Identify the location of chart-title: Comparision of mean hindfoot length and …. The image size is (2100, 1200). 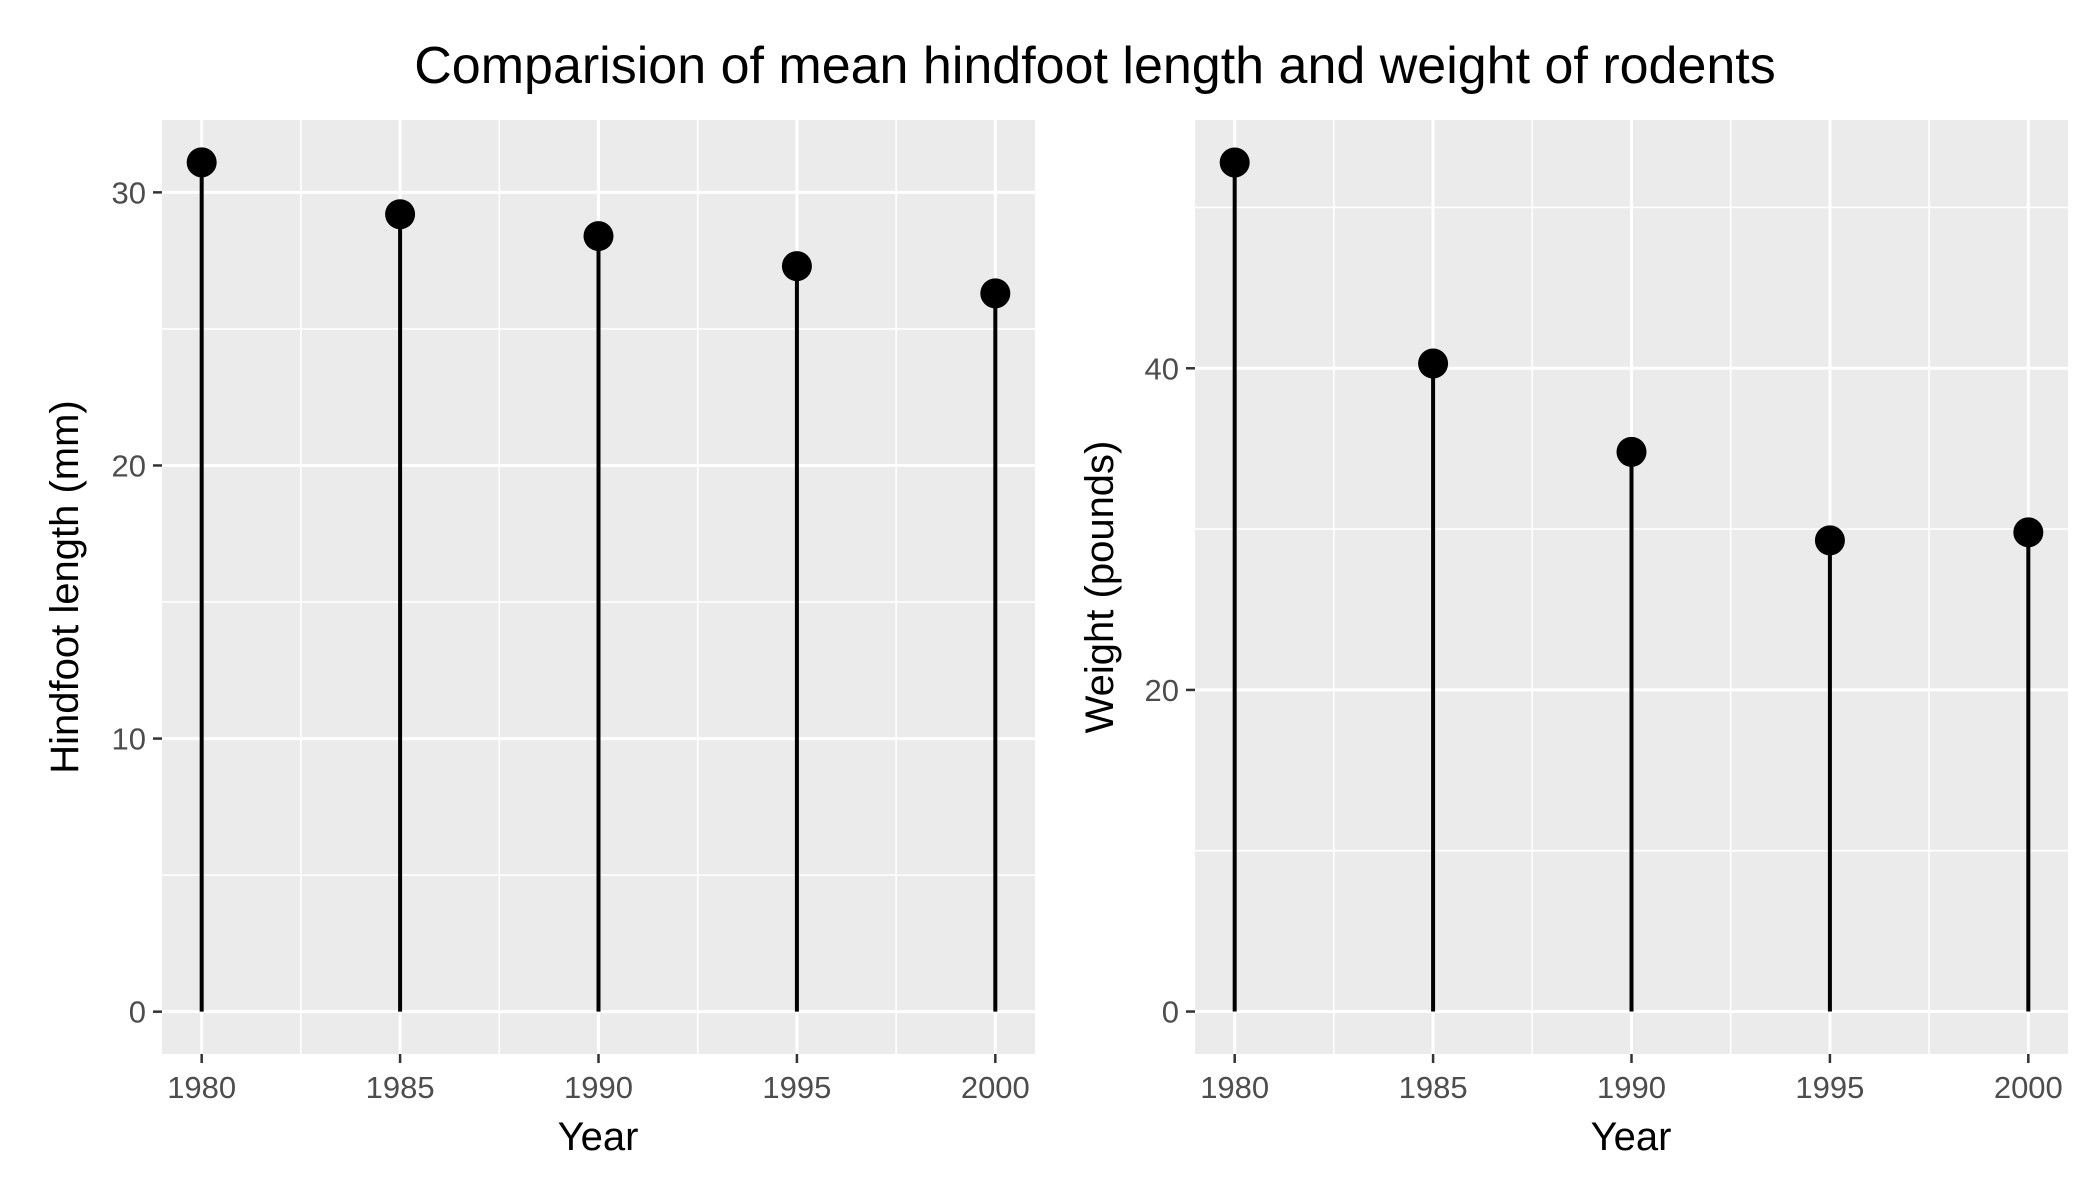
(1095, 66).